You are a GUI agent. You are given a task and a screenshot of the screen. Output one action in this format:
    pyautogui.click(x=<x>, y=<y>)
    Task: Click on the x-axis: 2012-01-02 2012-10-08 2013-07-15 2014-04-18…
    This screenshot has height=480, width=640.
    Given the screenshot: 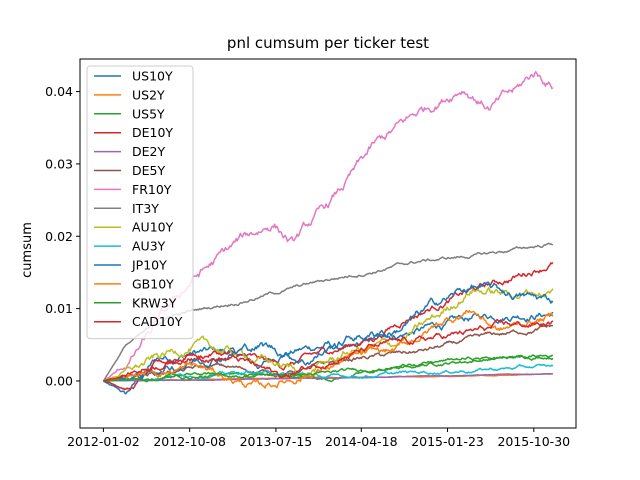 What is the action you would take?
    pyautogui.click(x=318, y=438)
    